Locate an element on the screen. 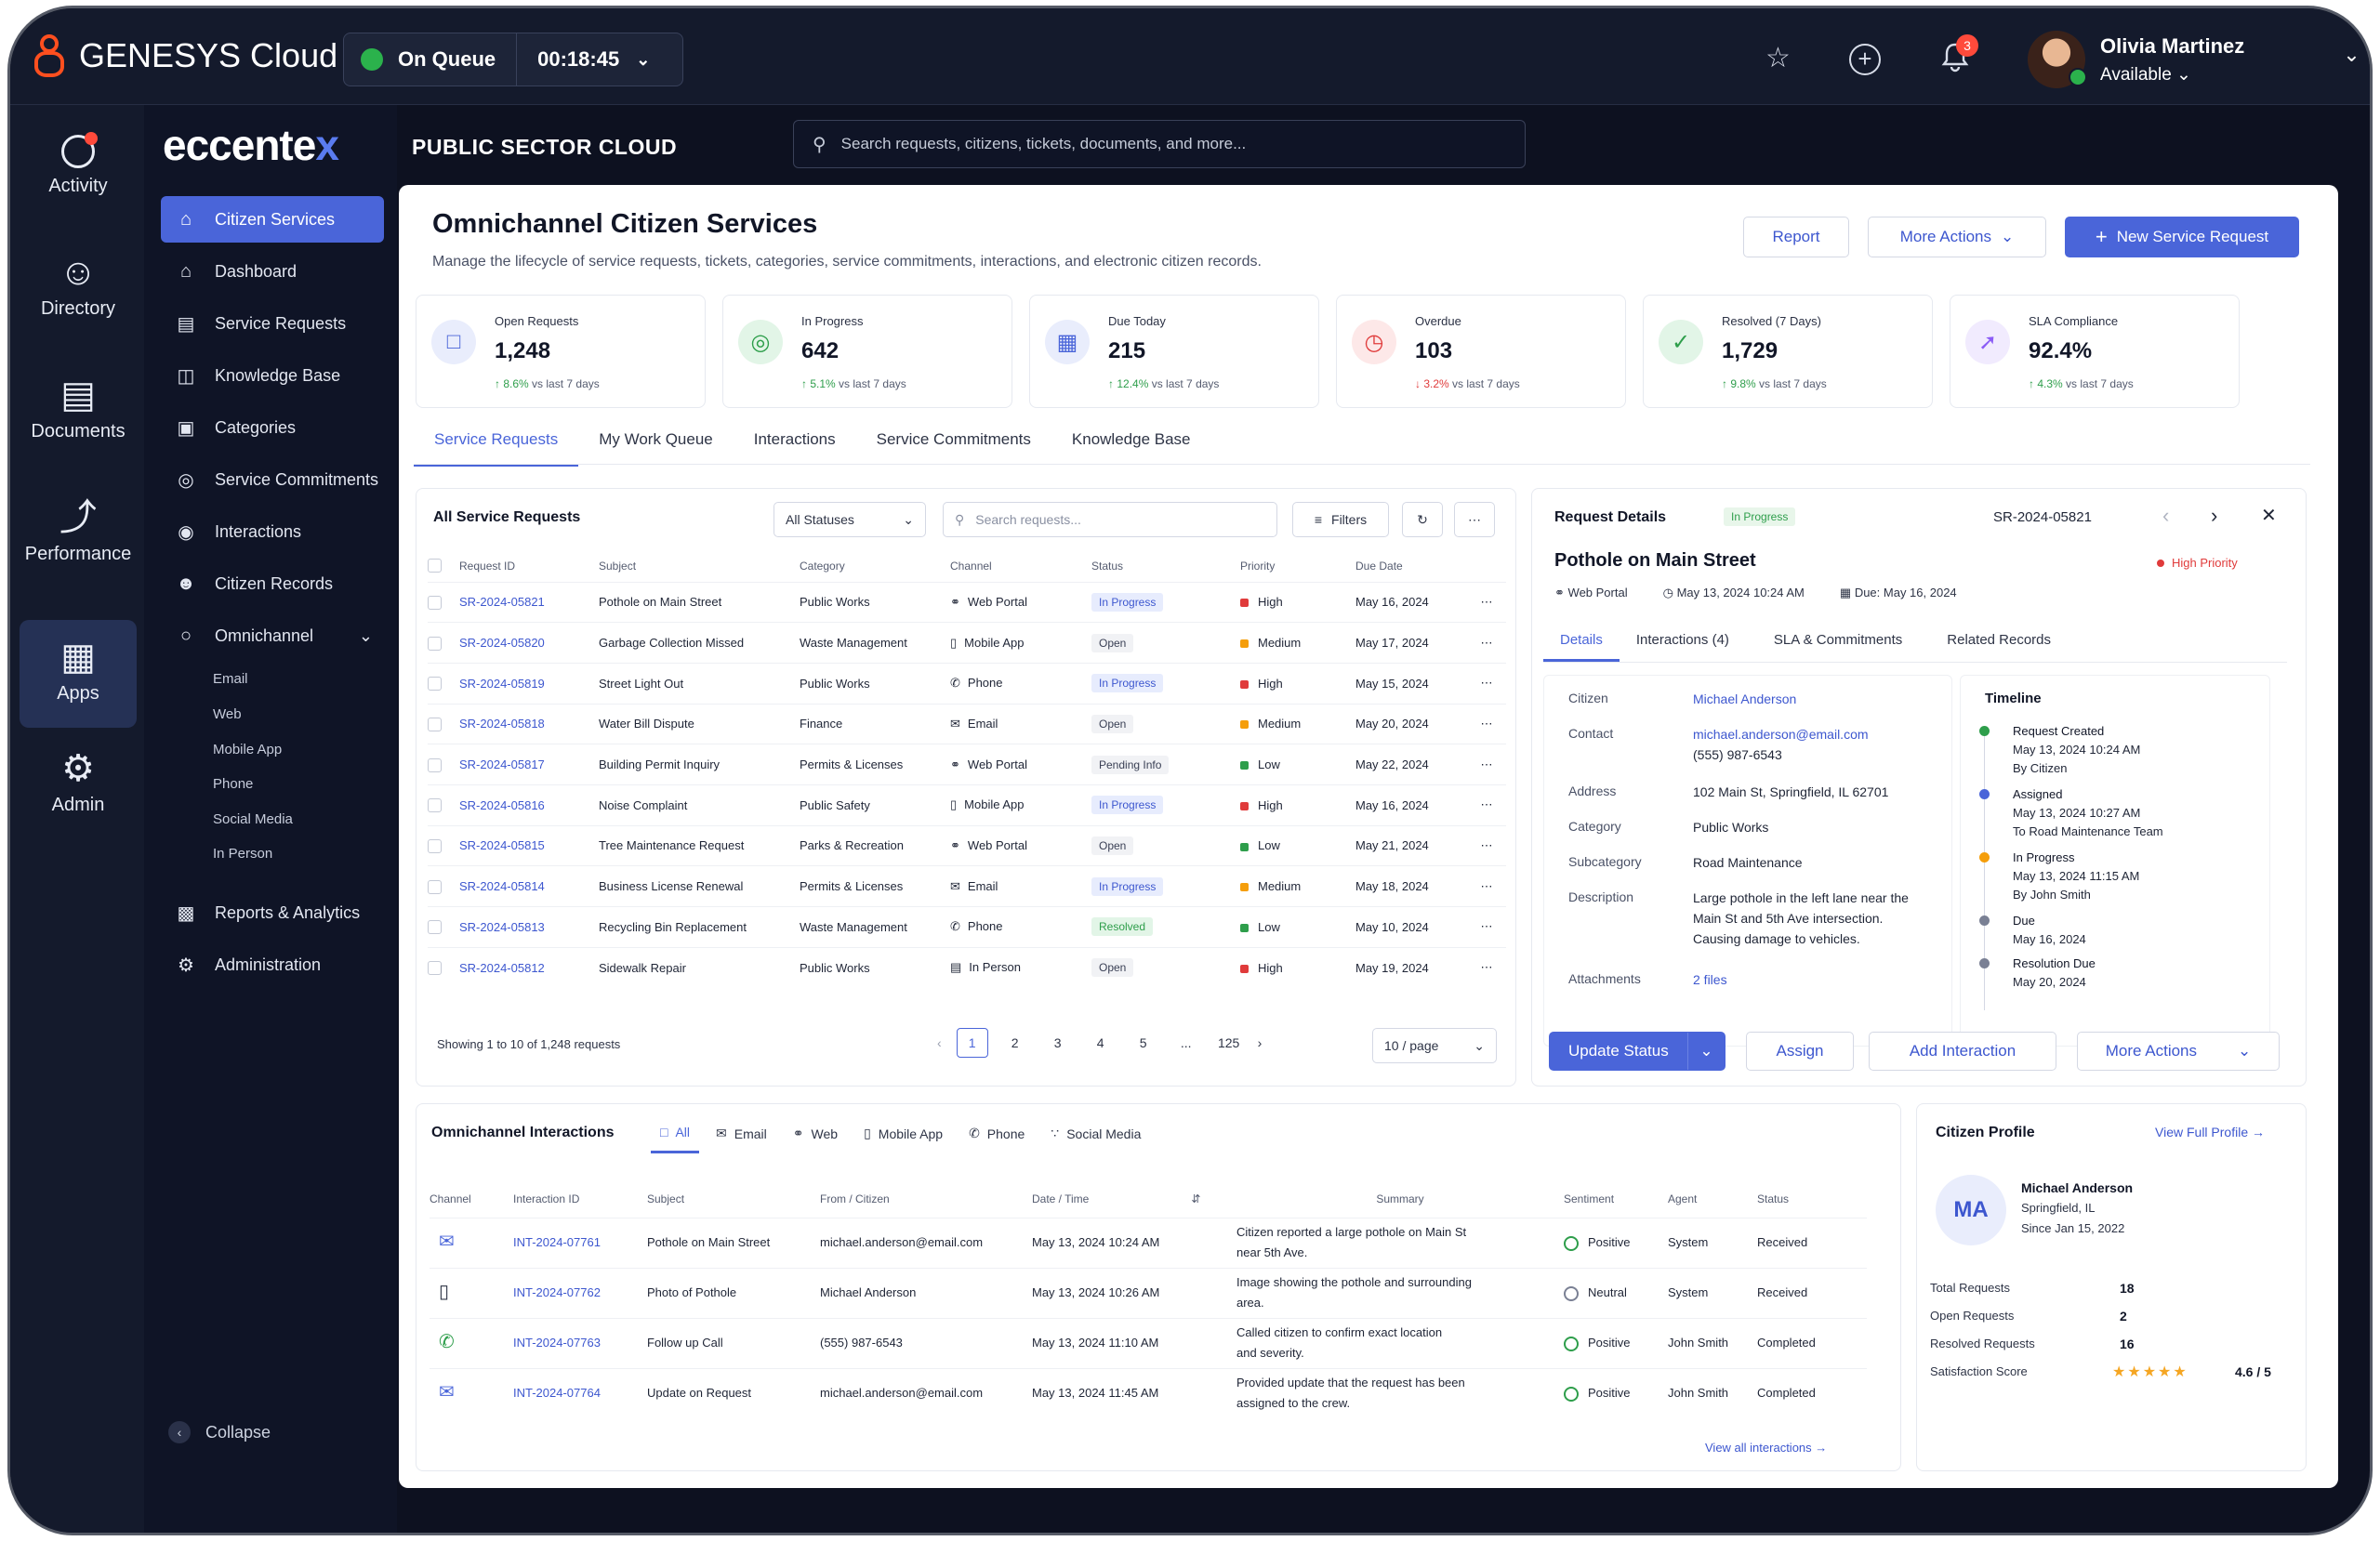 The width and height of the screenshot is (2380, 1541). sidebar-subitem-social-media: Social Media is located at coordinates (253, 819).